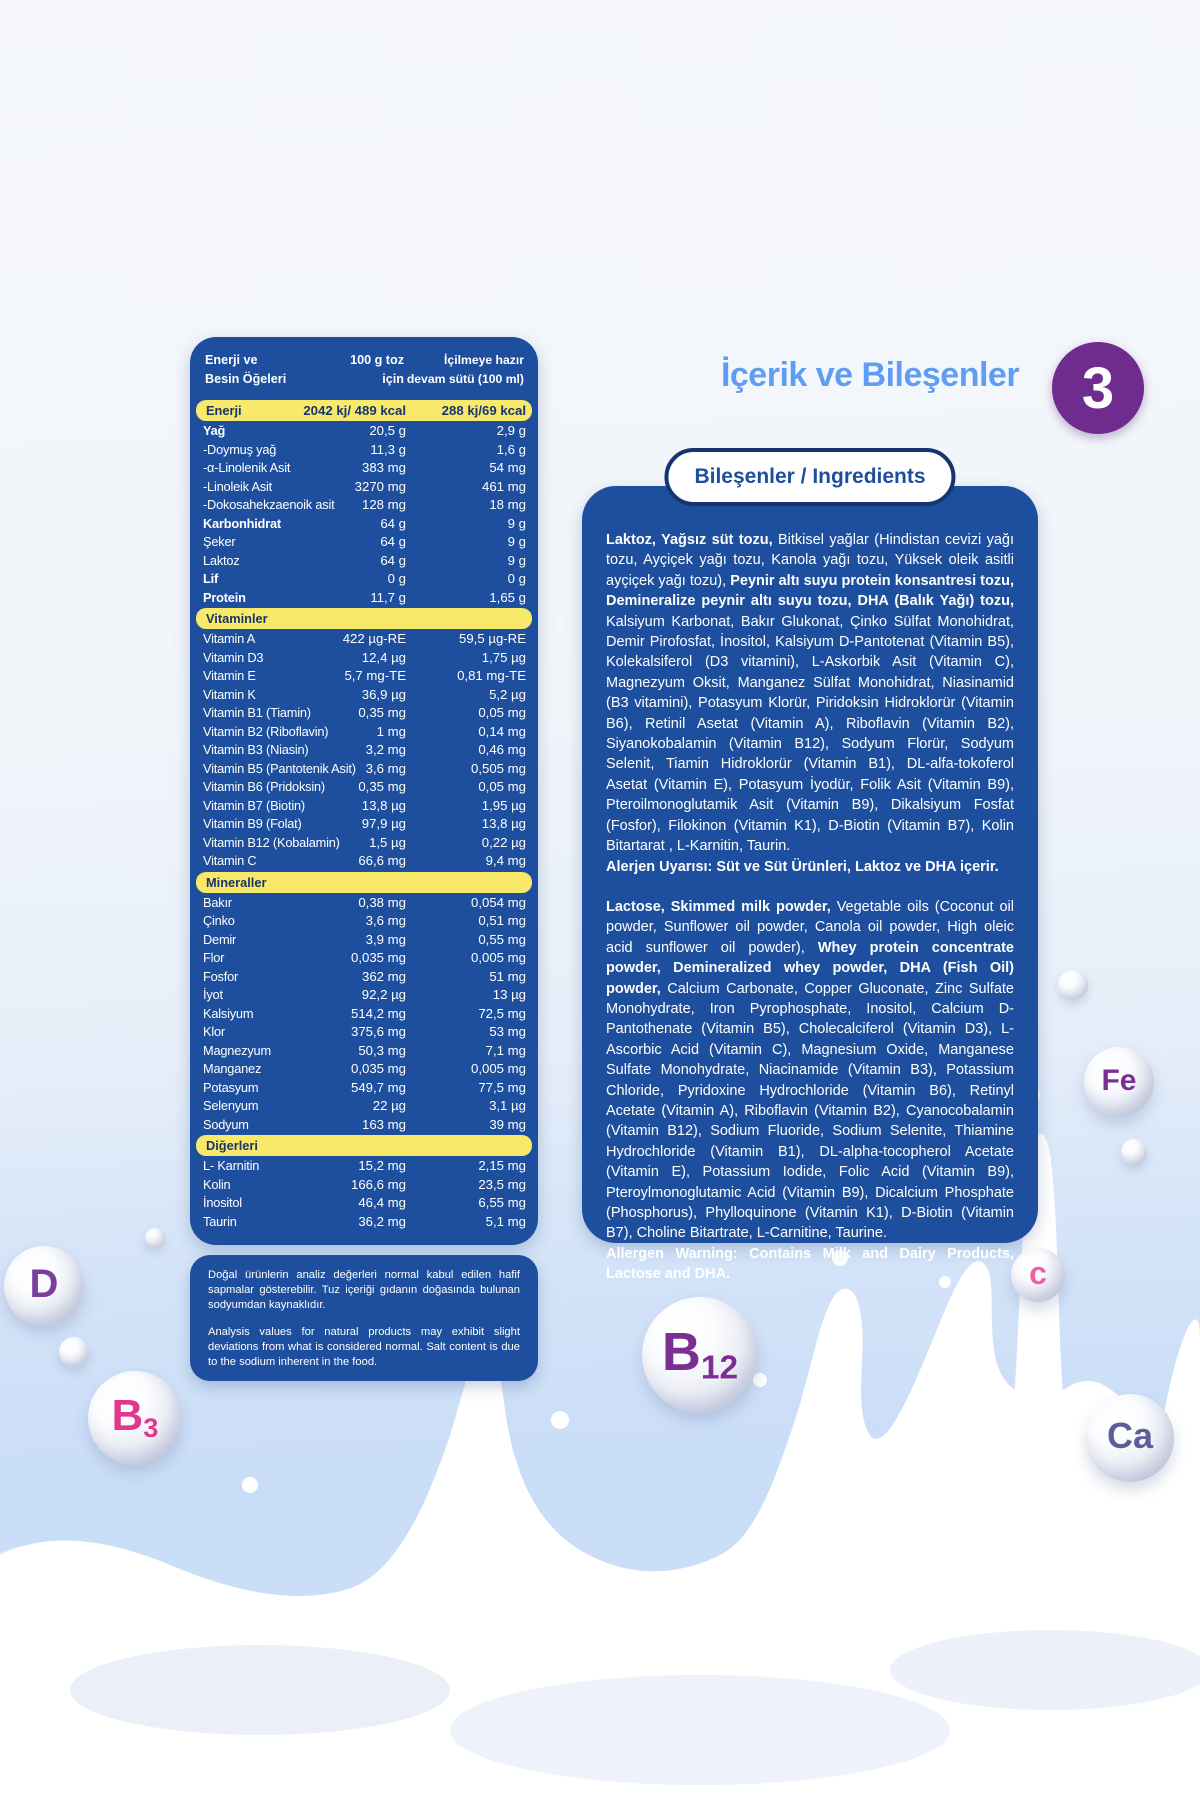 The height and width of the screenshot is (1800, 1200). Describe the element at coordinates (502, 1184) in the screenshot. I see `table-cell: 23,5 mg` at that location.